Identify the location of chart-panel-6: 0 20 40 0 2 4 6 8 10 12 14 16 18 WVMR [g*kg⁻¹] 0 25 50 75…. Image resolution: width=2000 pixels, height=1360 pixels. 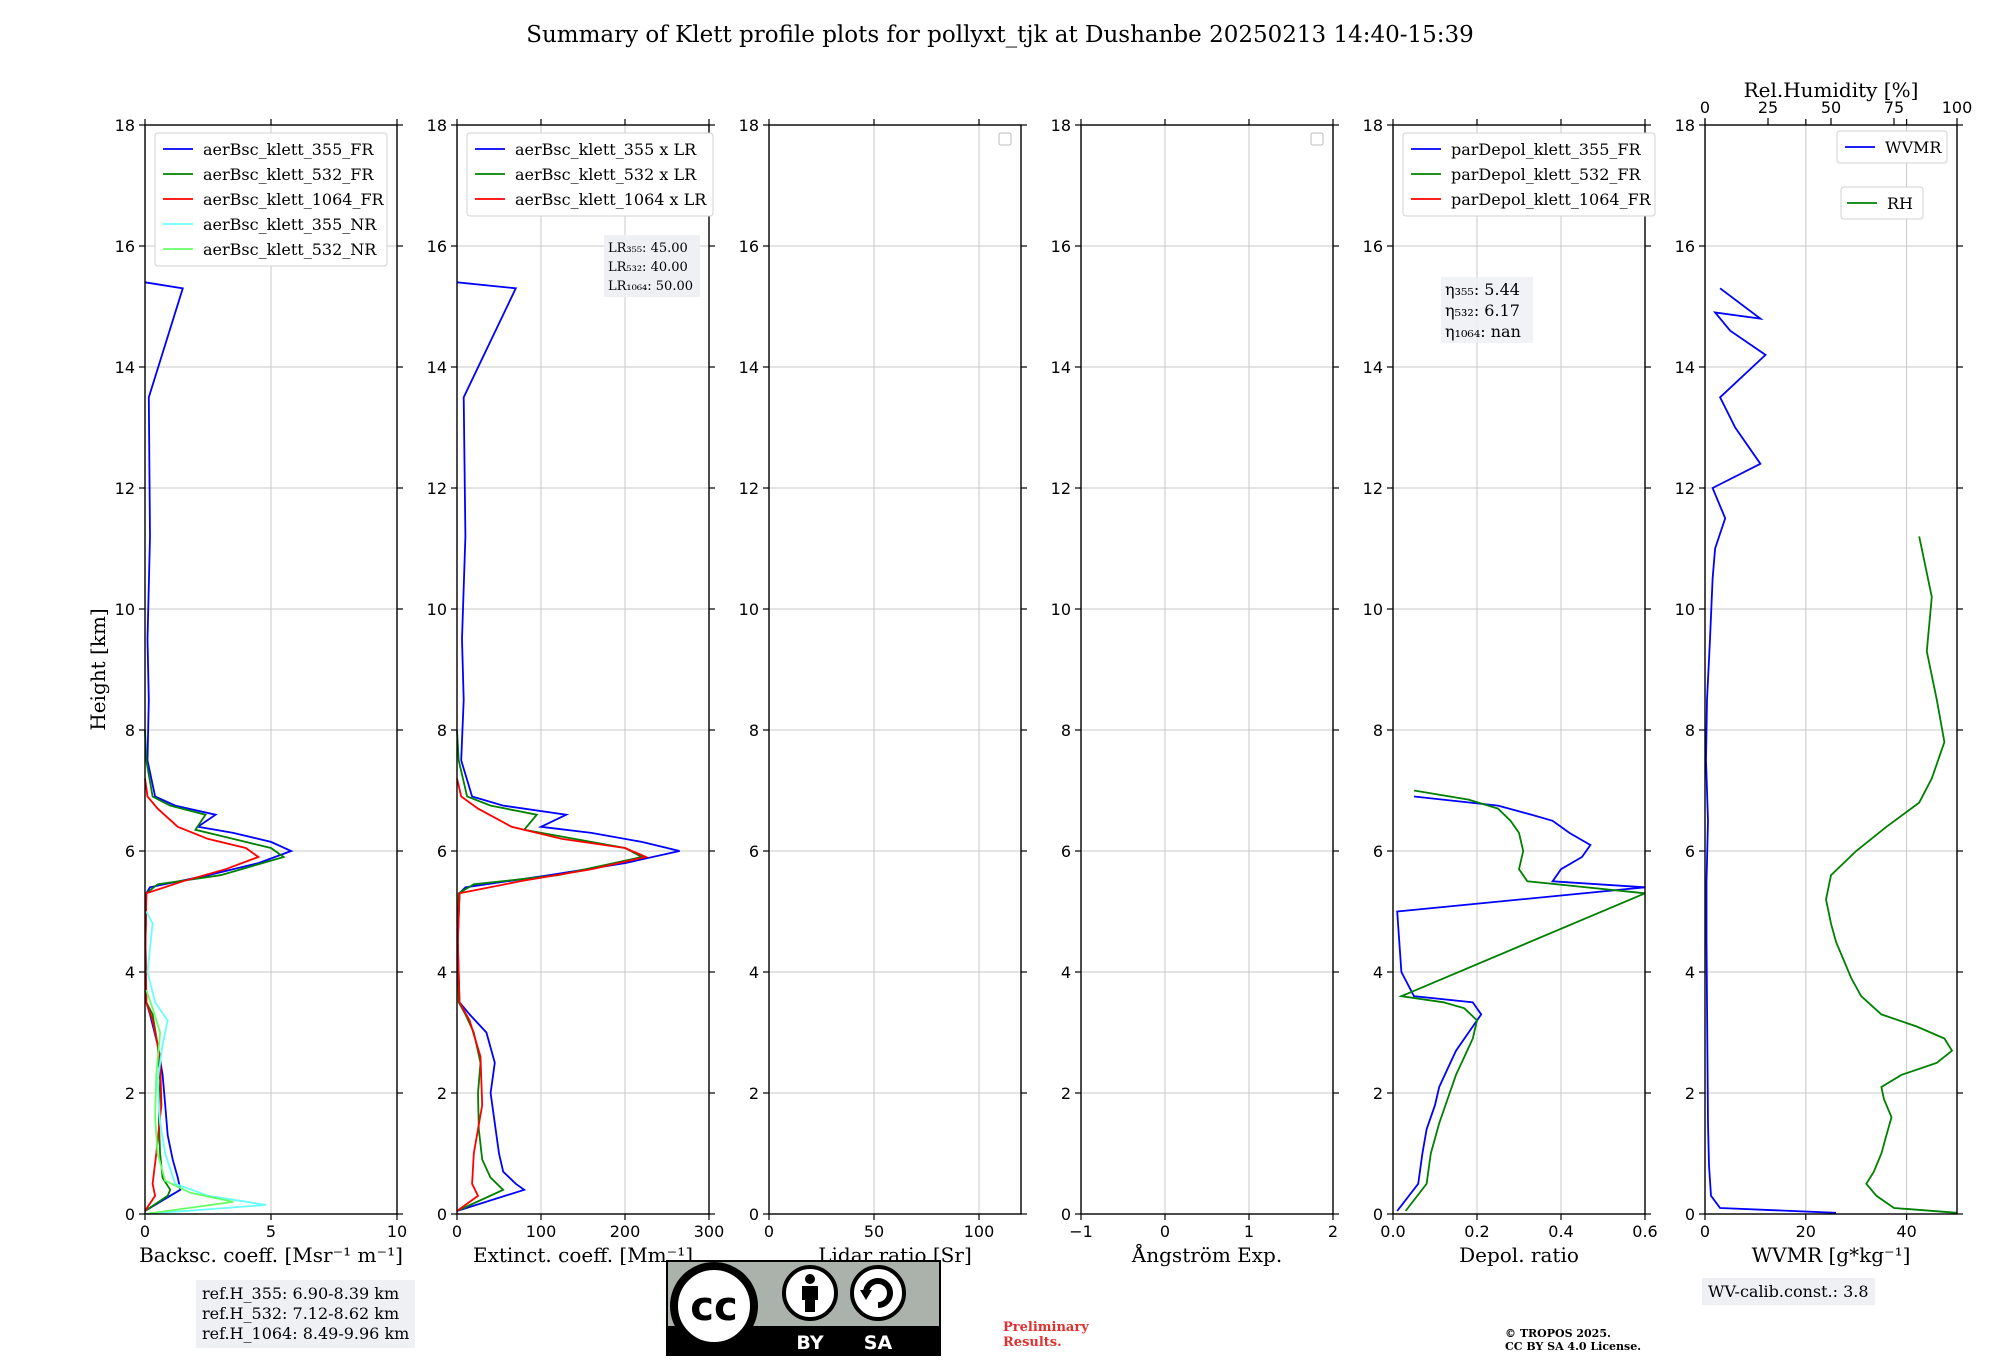
(1824, 672).